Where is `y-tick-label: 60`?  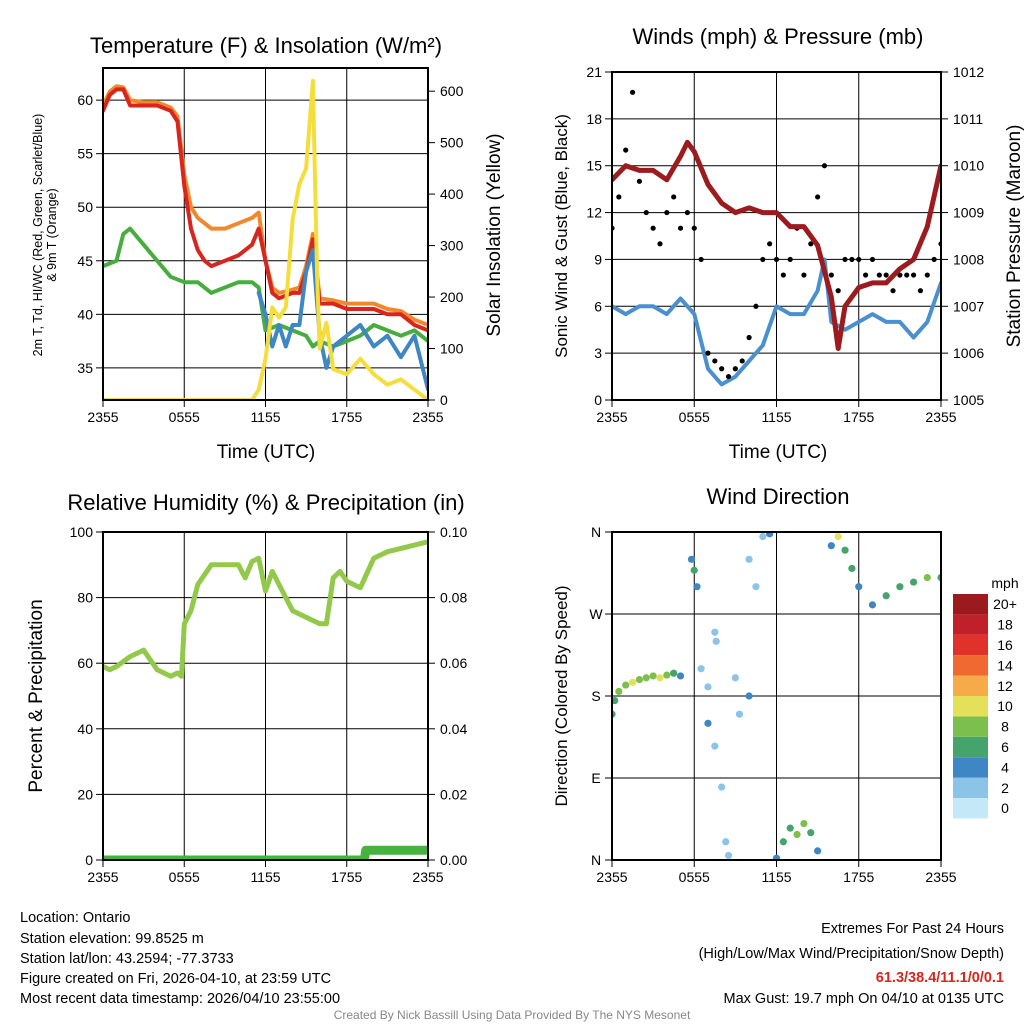
y-tick-label: 60 is located at coordinates (85, 100).